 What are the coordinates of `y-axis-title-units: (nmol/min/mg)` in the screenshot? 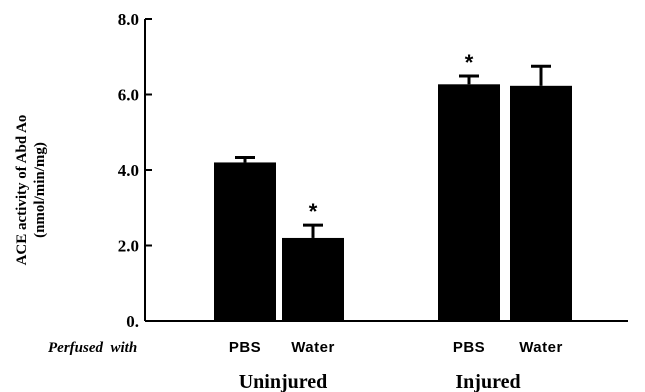 It's located at (40, 190).